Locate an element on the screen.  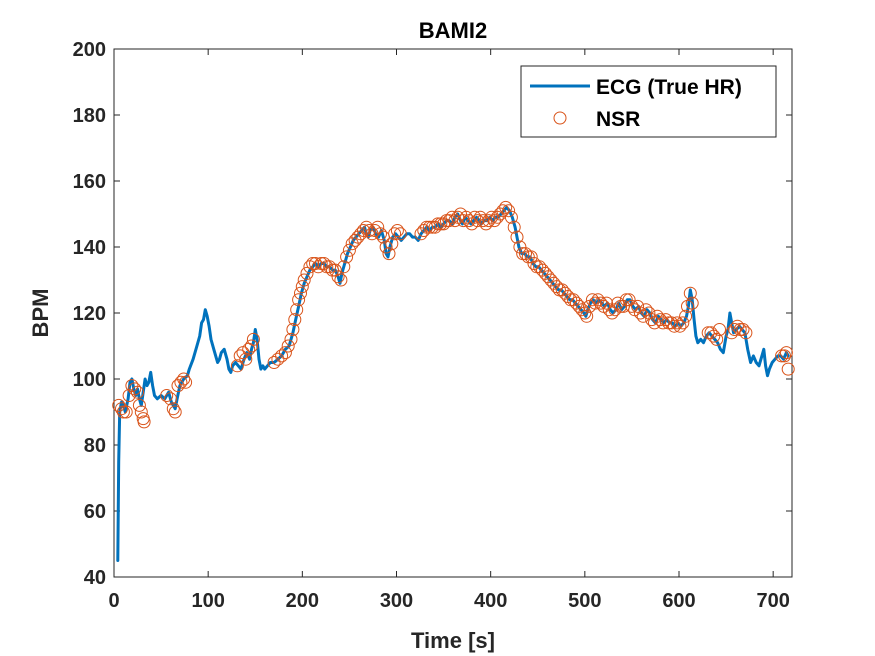
y-tick-label: 60 is located at coordinates (95, 512).